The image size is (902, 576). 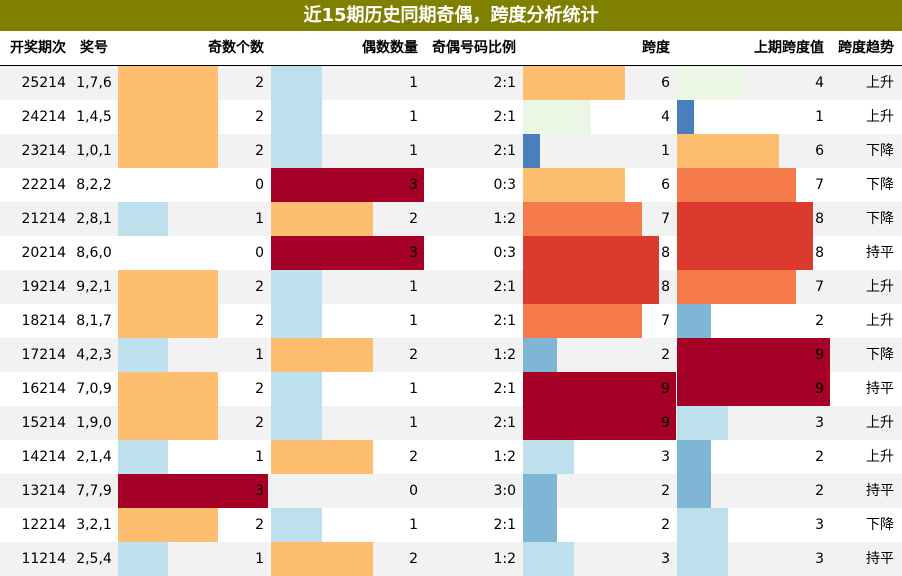 What do you see at coordinates (94, 185) in the screenshot?
I see `number-cell: 8,2,2` at bounding box center [94, 185].